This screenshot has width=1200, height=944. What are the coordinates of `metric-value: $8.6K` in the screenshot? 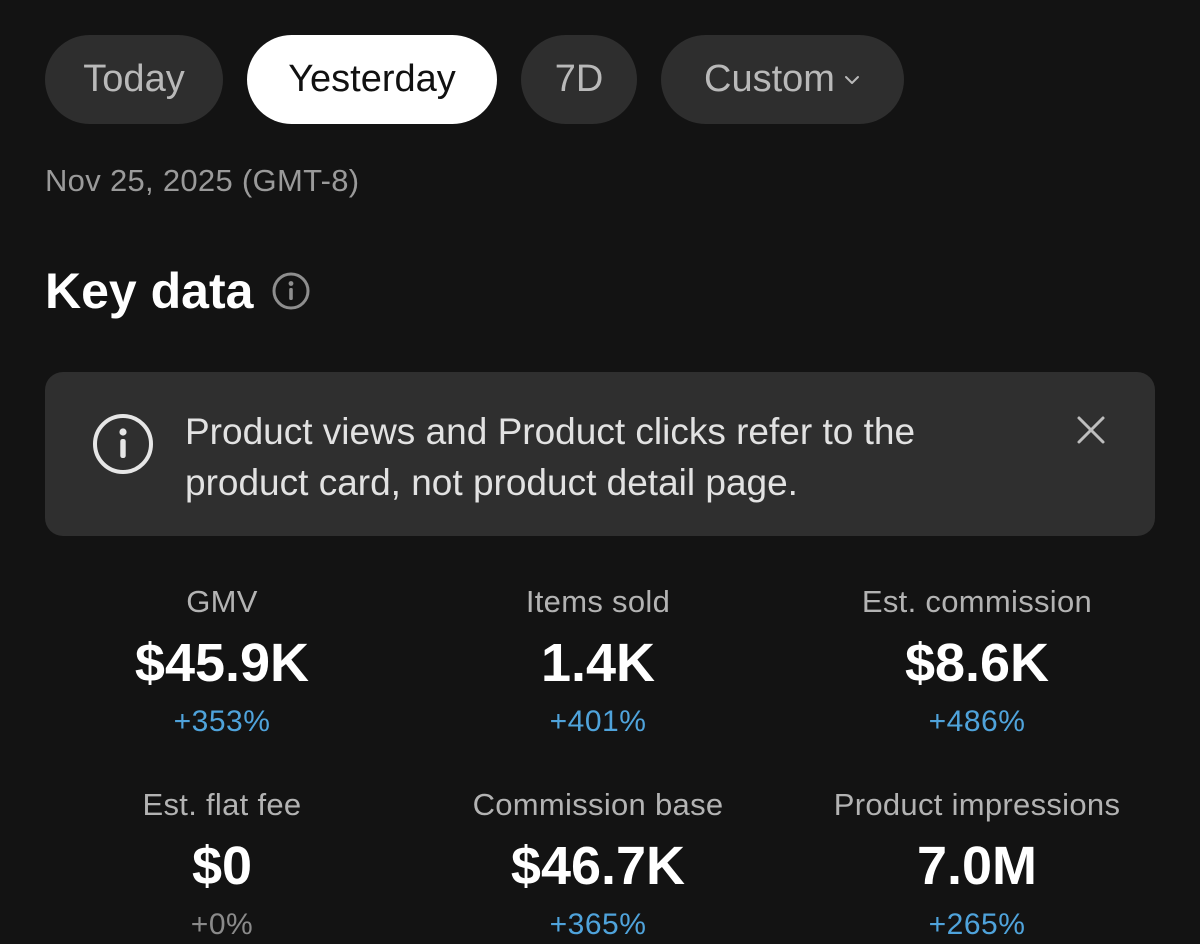 It's located at (977, 663).